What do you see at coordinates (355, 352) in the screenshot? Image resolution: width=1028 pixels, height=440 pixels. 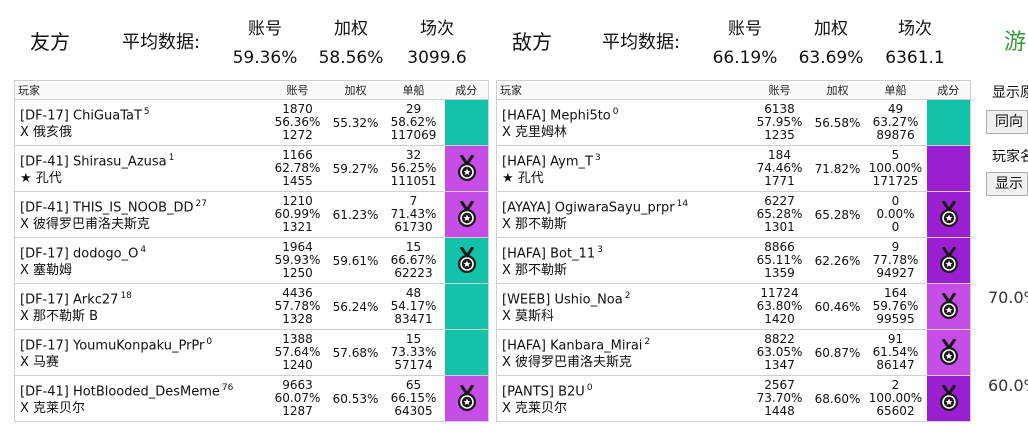 I see `weighted-winrate: 57.68%` at bounding box center [355, 352].